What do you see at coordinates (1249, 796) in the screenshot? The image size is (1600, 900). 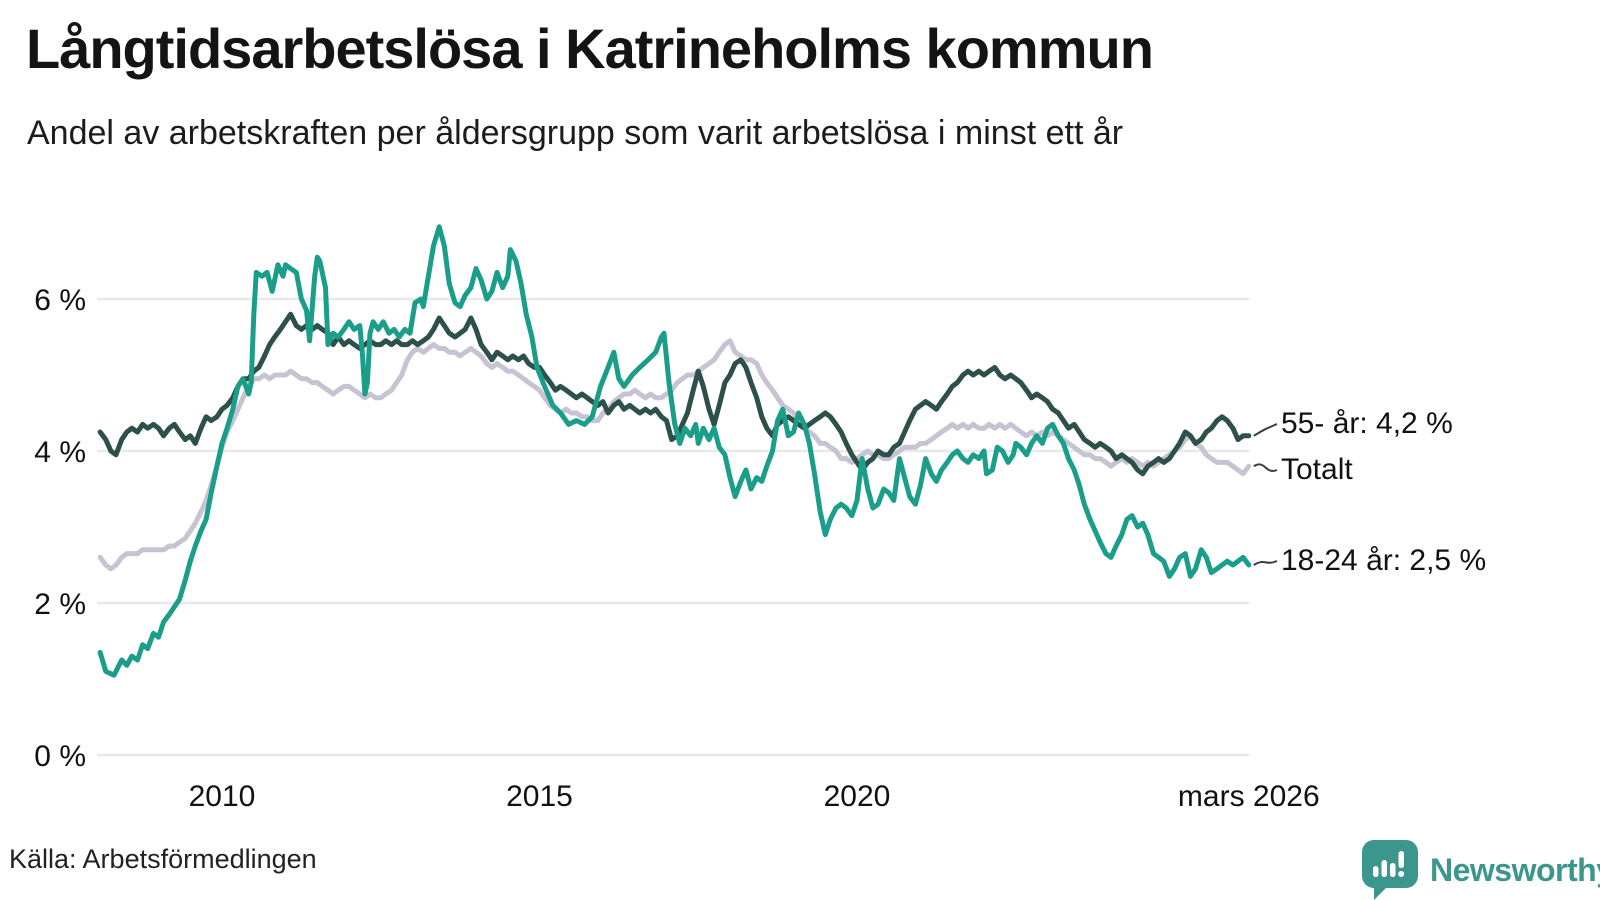 I see `x-tick-label: mars 2026` at bounding box center [1249, 796].